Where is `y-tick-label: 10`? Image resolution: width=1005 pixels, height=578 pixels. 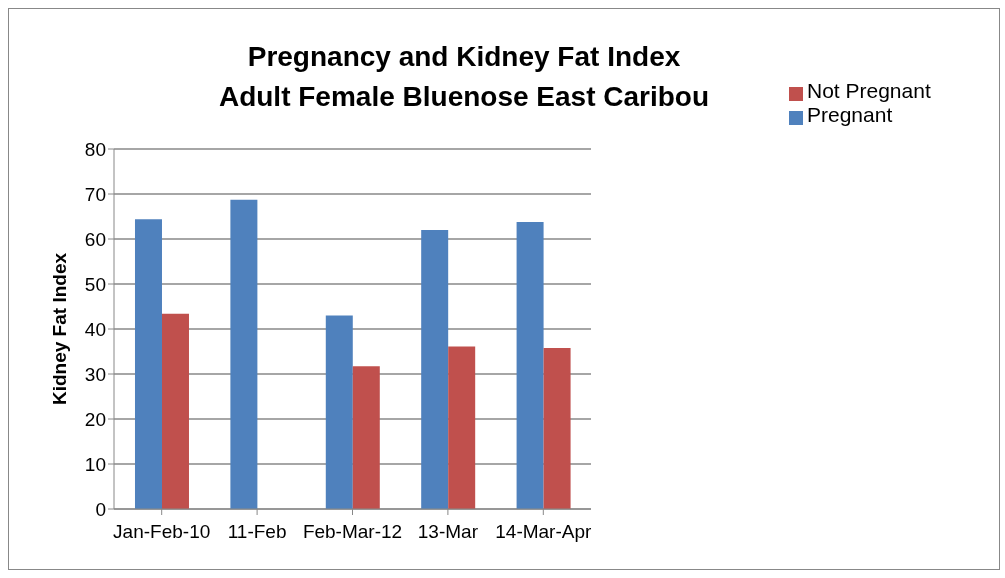
y-tick-label: 10 is located at coordinates (95, 464).